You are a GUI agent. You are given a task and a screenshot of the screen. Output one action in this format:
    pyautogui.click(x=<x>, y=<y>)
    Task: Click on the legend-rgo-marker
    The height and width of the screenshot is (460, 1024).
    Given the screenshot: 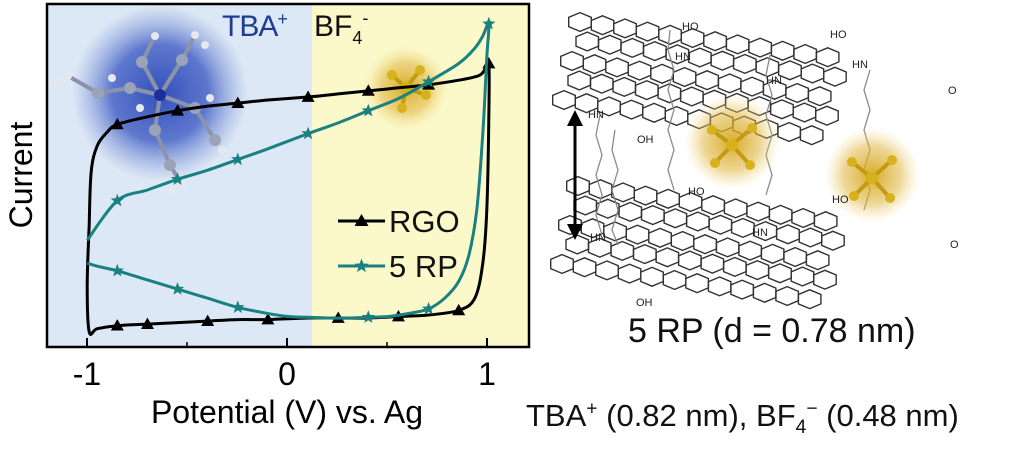 What is the action you would take?
    pyautogui.click(x=361, y=220)
    